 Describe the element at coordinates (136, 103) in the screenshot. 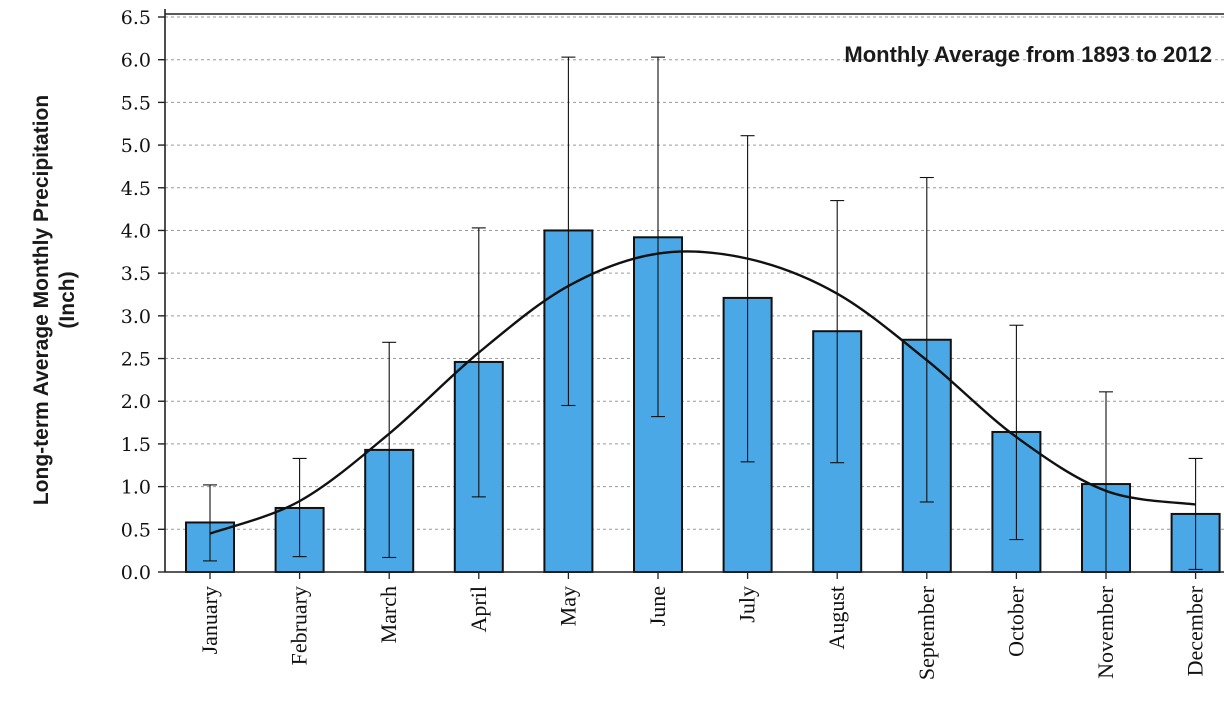

I see `y-tick-label: 5.5` at that location.